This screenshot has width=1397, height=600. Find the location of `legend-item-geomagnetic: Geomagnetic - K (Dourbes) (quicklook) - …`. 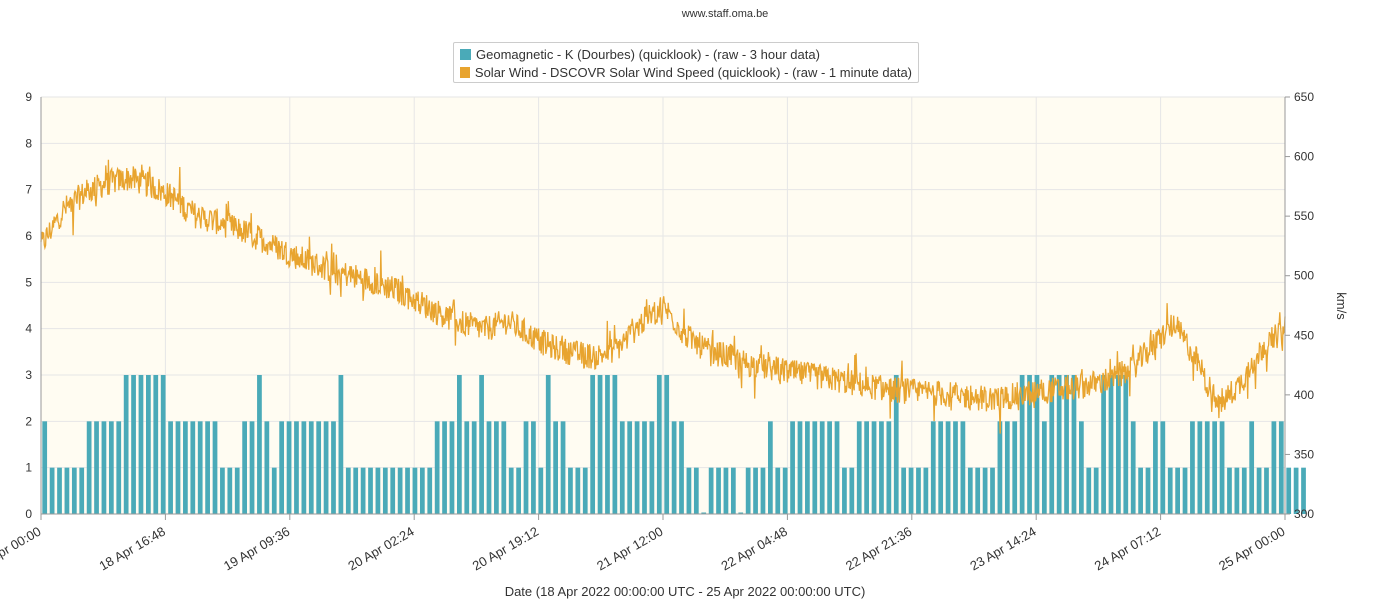

legend-item-geomagnetic: Geomagnetic - K (Dourbes) (quicklook) - … is located at coordinates (686, 54).